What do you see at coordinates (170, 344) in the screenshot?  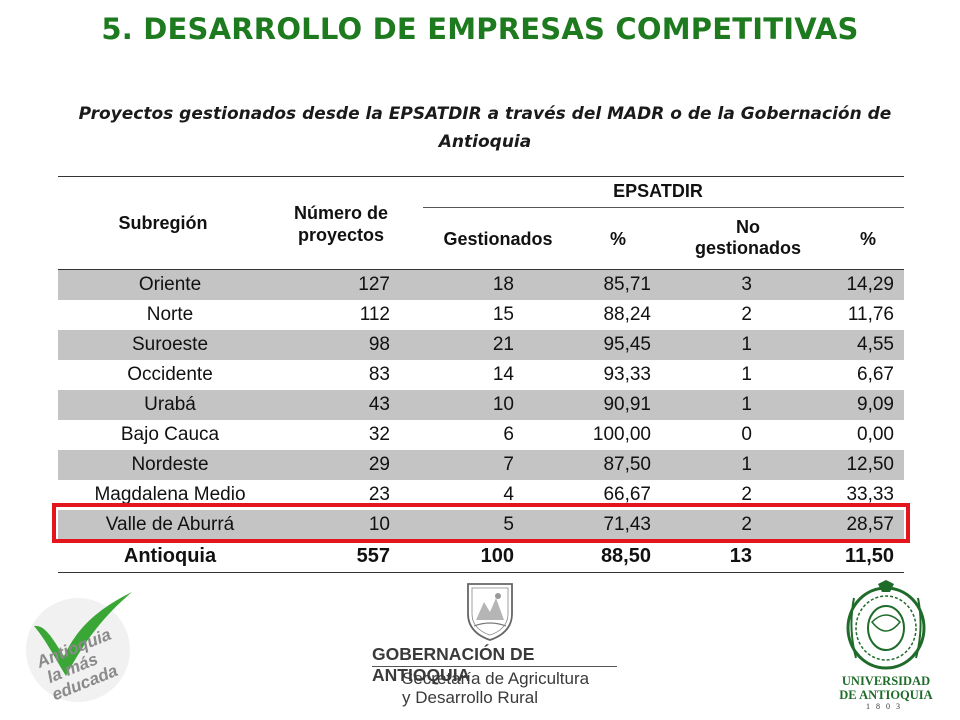 I see `cell-subregion: Suroeste` at bounding box center [170, 344].